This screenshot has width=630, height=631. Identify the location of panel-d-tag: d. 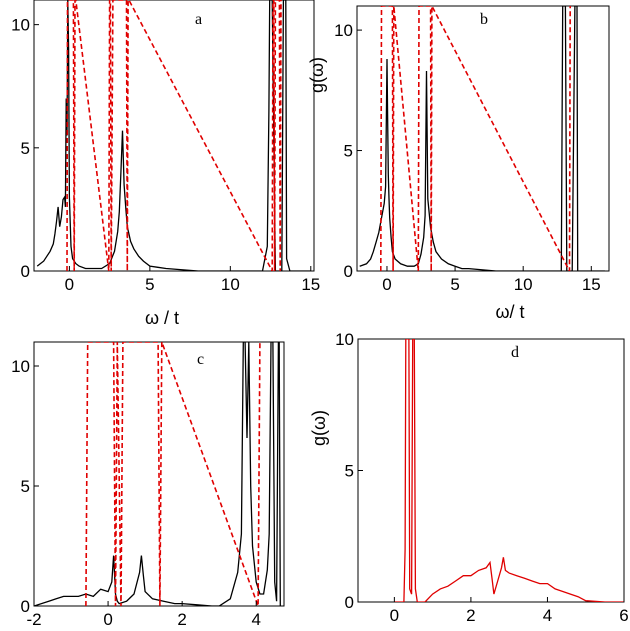
(515, 352).